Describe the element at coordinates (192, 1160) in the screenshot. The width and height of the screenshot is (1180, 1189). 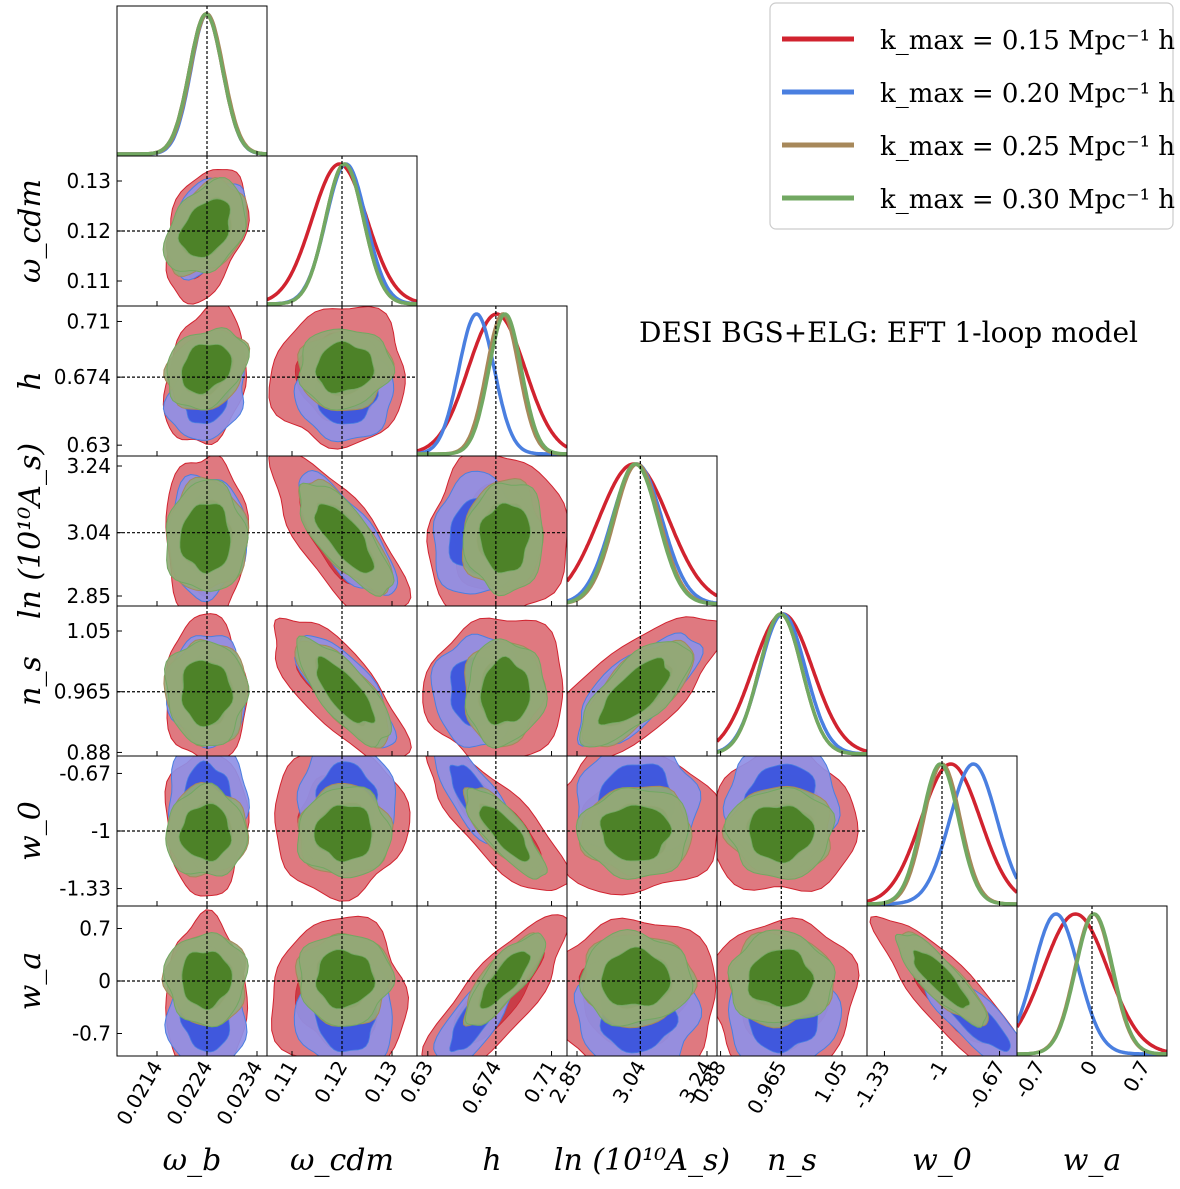
I see `xlabel-omega_b: ω_b` at that location.